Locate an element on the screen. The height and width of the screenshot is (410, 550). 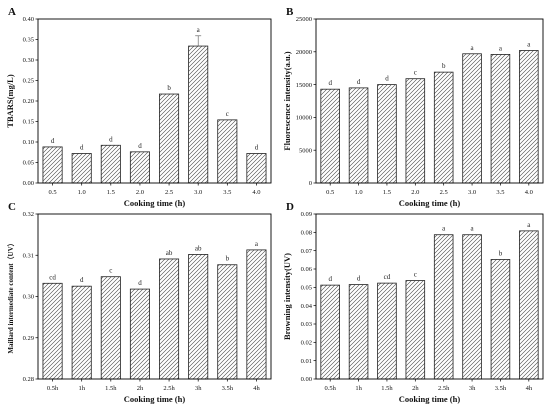
y-tick-label-a-3: 0.15 is located at coordinates (28, 122).